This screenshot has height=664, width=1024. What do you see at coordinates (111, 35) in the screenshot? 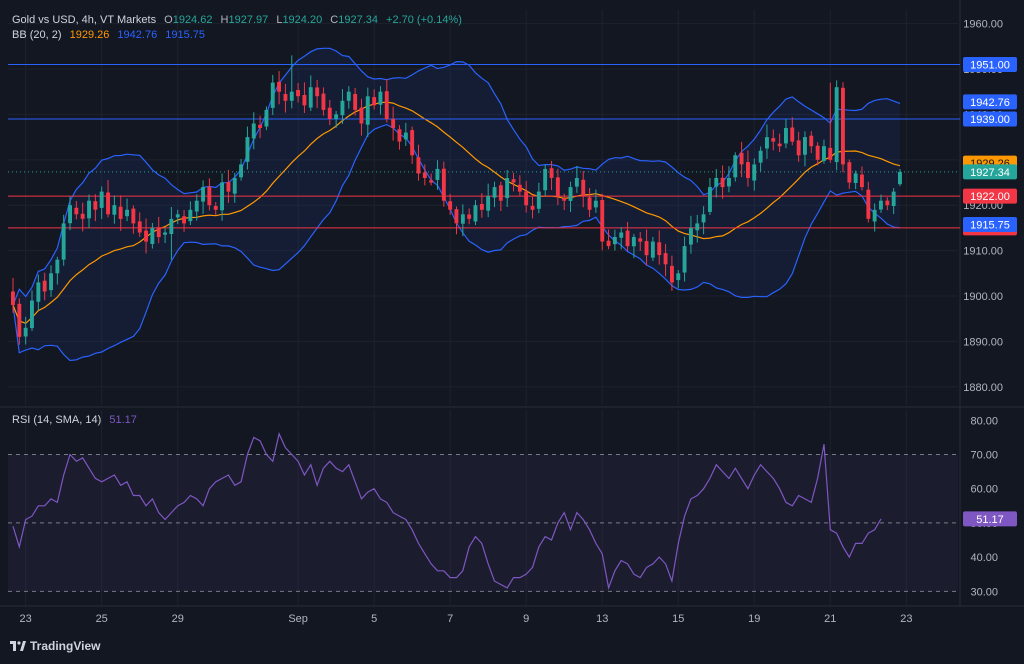
I see `bb-legend: BB (20, 2) 1929.26 1942.76 1915.75` at bounding box center [111, 35].